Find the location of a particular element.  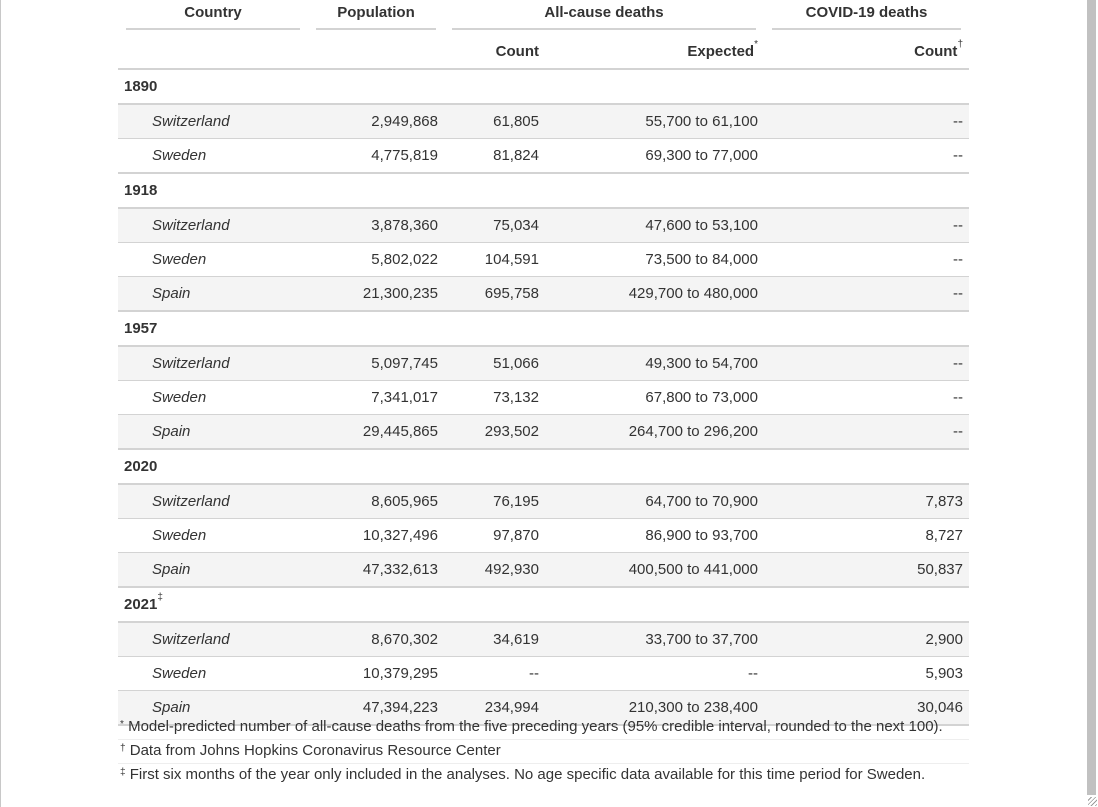

count-cell: 75,034 is located at coordinates (494, 225).